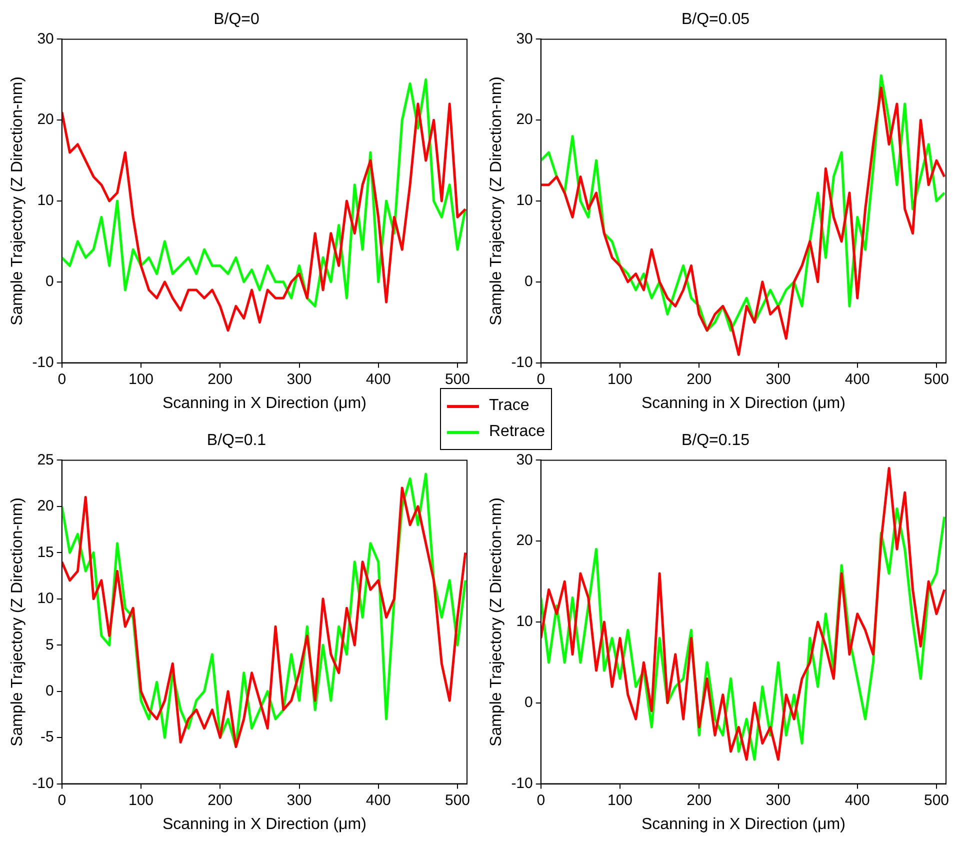  What do you see at coordinates (236, 441) in the screenshot?
I see `chart-title: B/Q=0.1` at bounding box center [236, 441].